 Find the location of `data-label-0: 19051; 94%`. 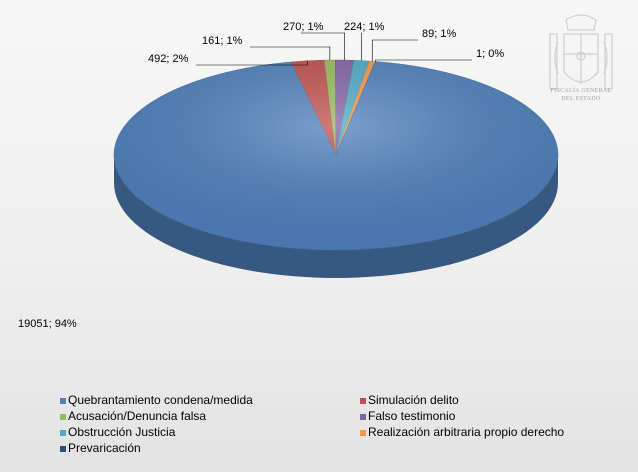

data-label-0: 19051; 94% is located at coordinates (47, 324).